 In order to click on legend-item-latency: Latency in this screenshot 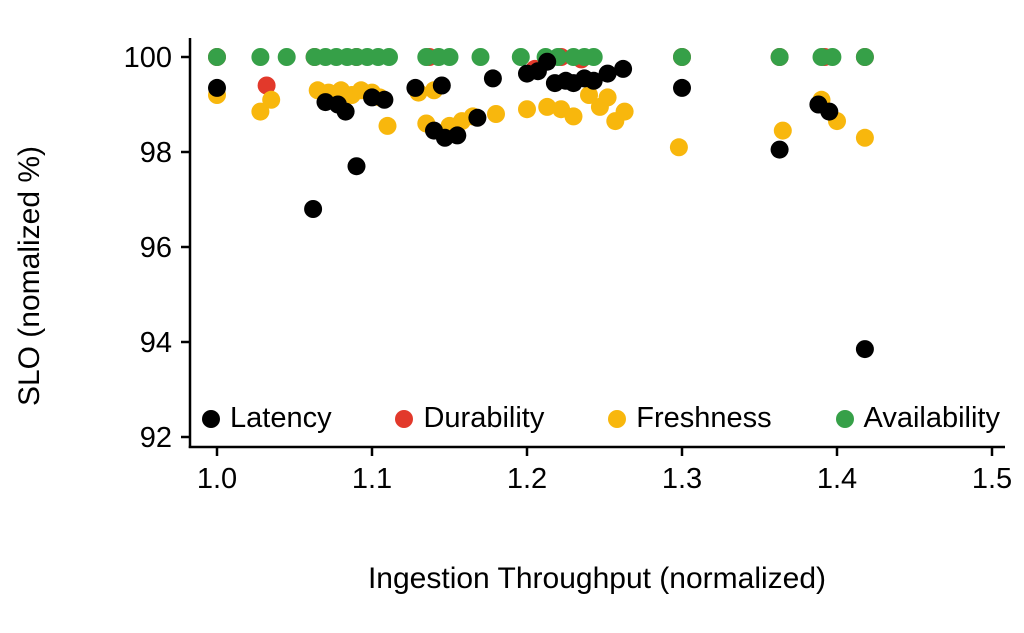, I will do `click(267, 418)`.